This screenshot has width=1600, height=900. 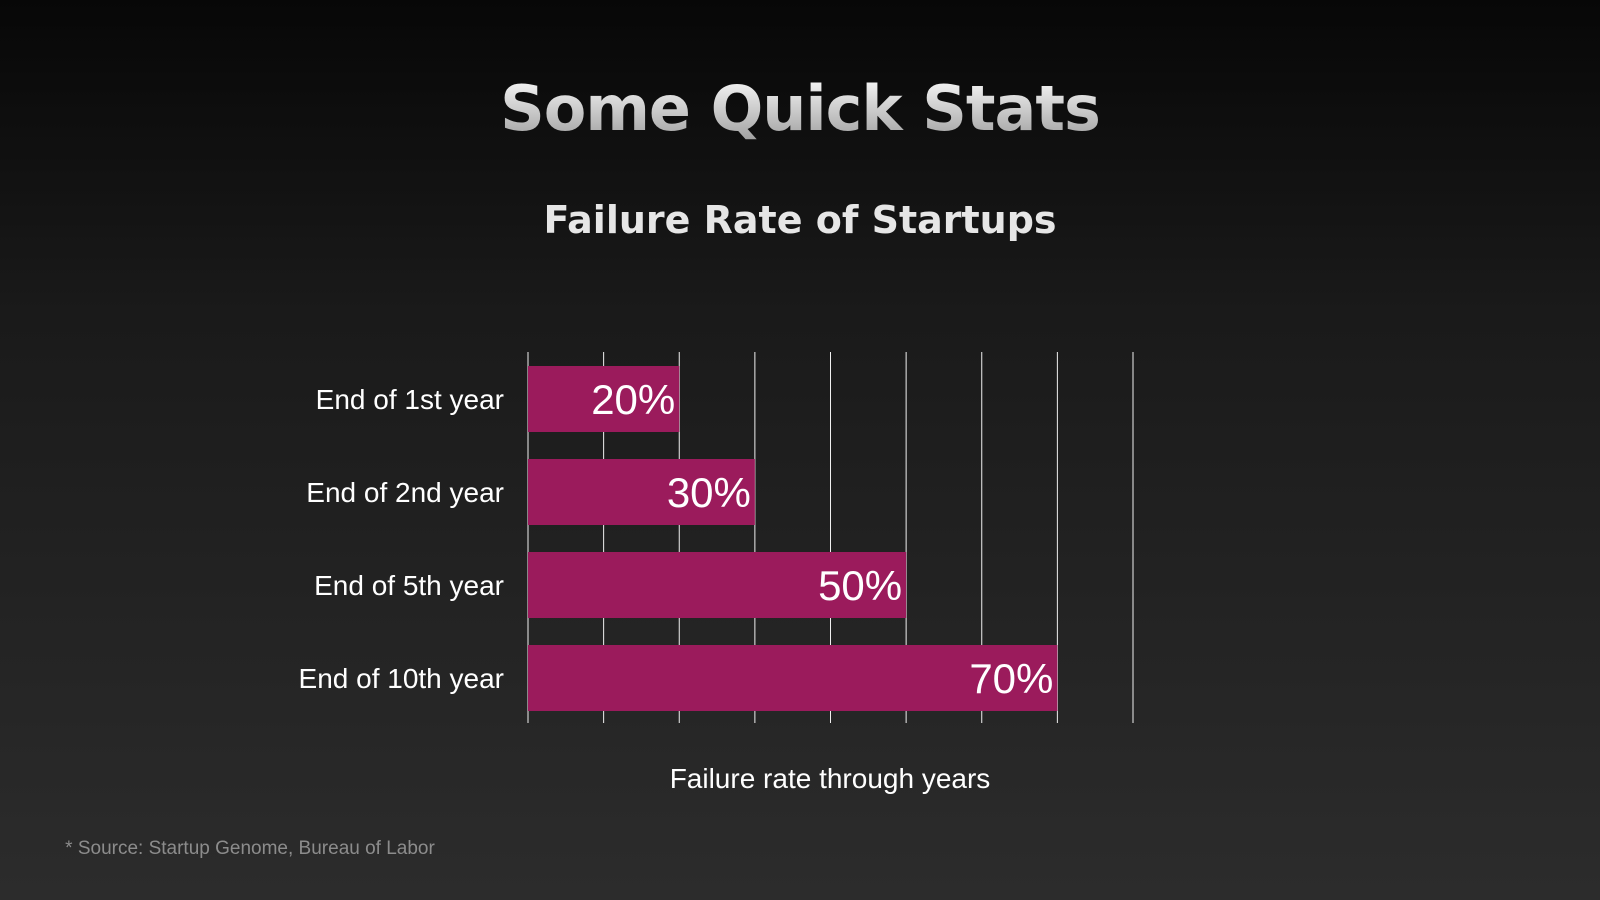 What do you see at coordinates (1011, 678) in the screenshot?
I see `data-label: 70%` at bounding box center [1011, 678].